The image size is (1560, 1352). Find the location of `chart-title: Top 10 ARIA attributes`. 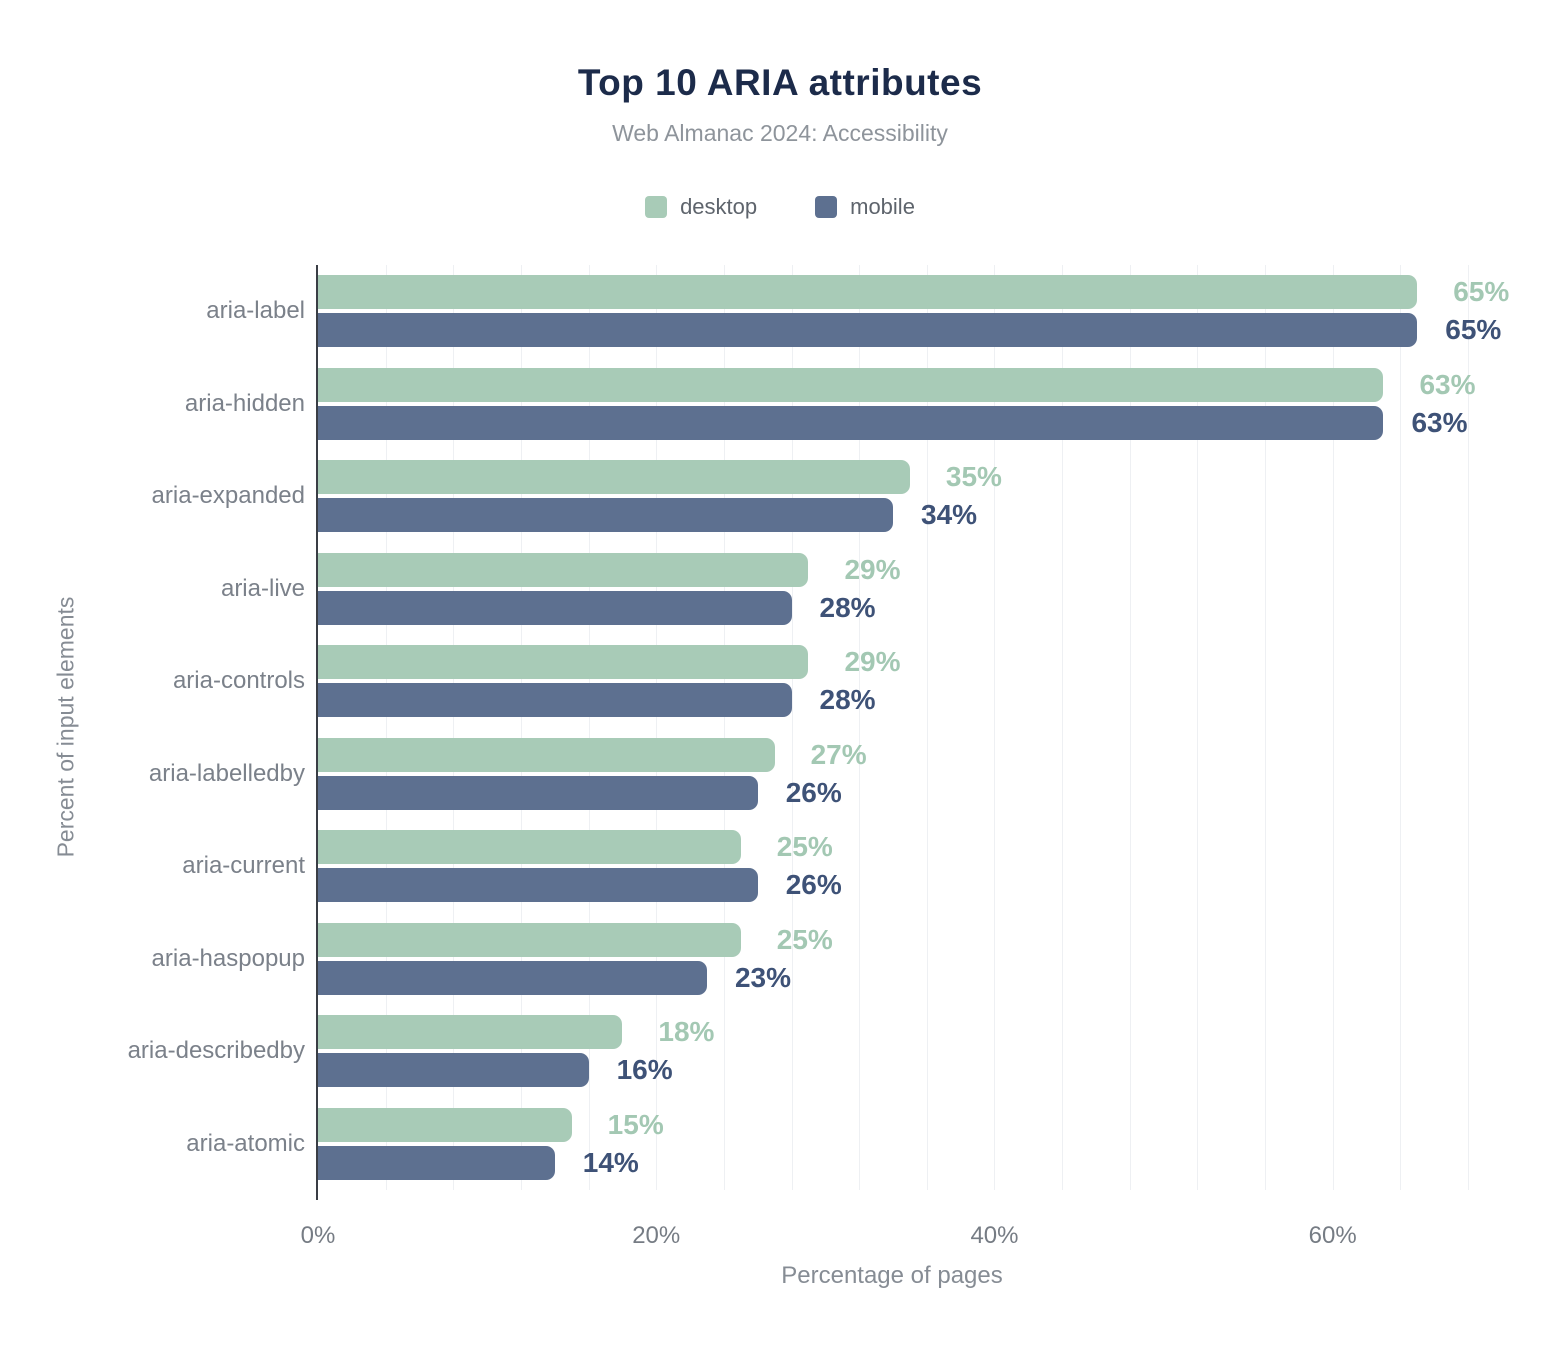

chart-title: Top 10 ARIA attributes is located at coordinates (780, 82).